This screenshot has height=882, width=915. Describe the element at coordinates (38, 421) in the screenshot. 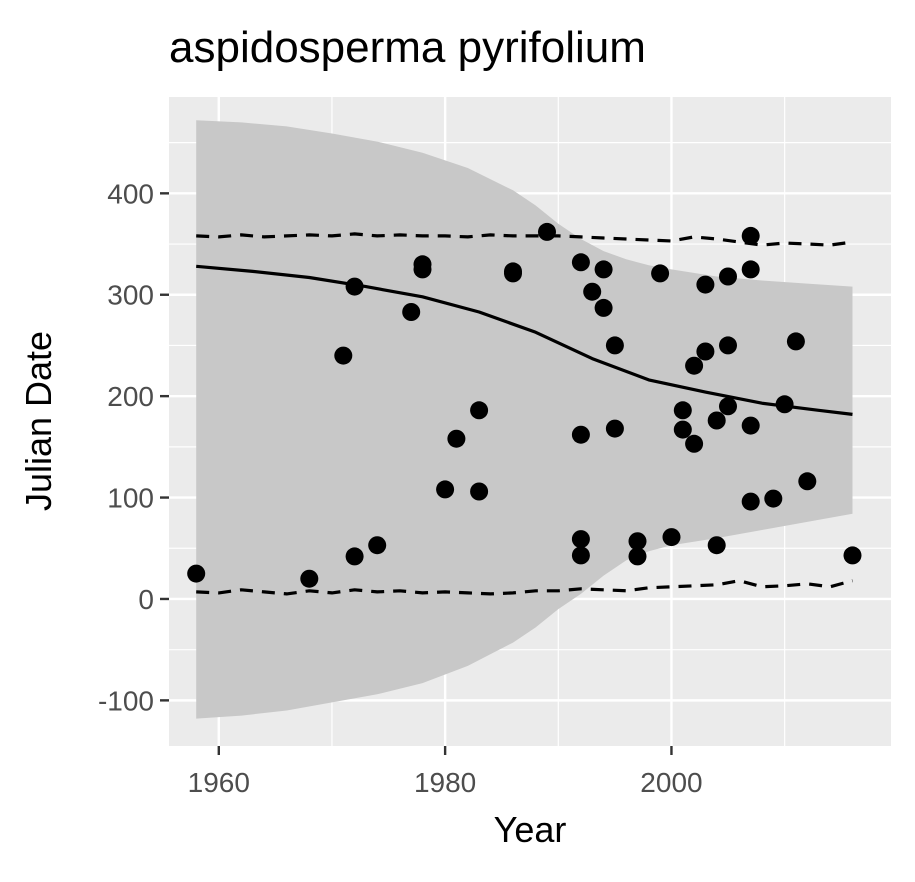

I see `y-axis-title: Julian Date` at that location.